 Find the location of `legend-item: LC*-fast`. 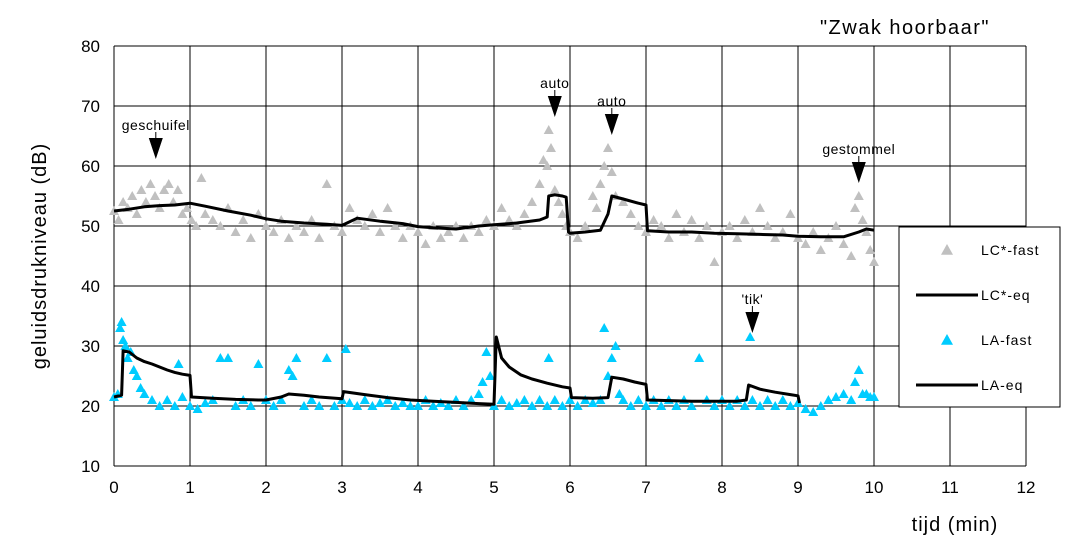

legend-item: LC*-fast is located at coordinates (990, 250).